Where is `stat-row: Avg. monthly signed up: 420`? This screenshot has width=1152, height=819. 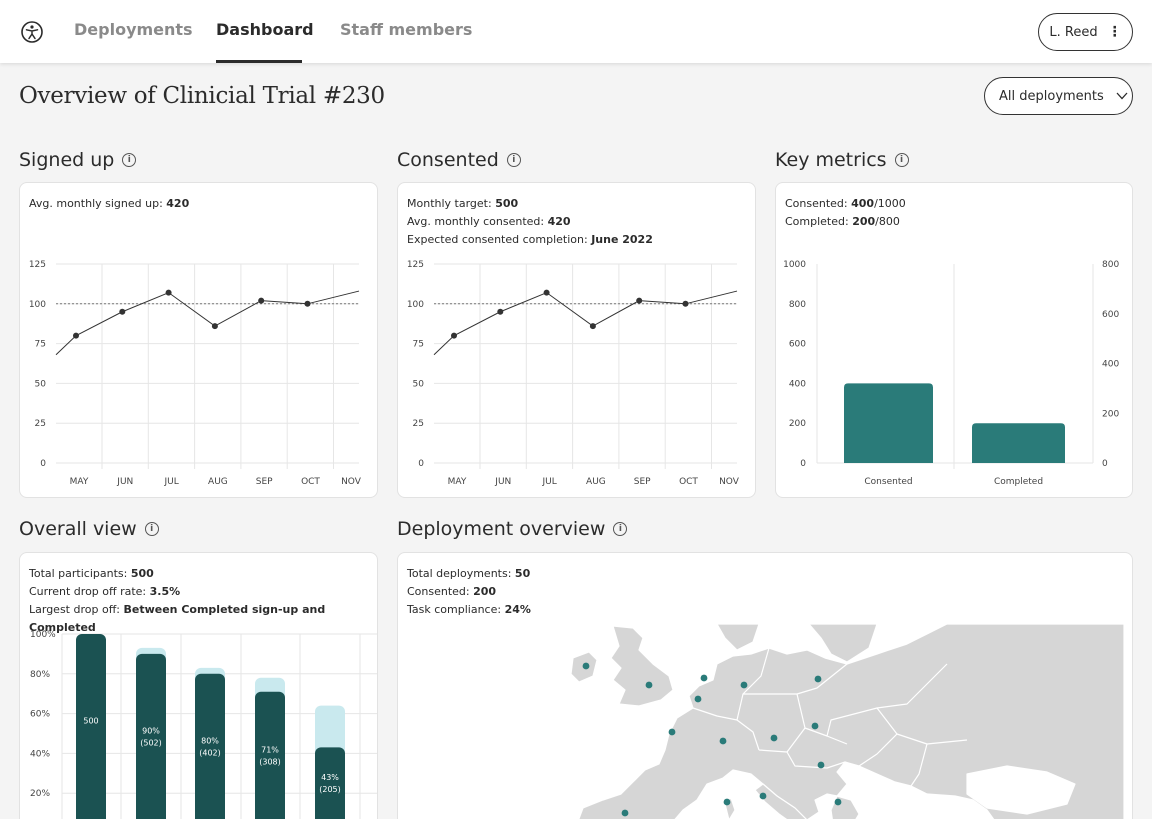
stat-row: Avg. monthly signed up: 420 is located at coordinates (109, 203).